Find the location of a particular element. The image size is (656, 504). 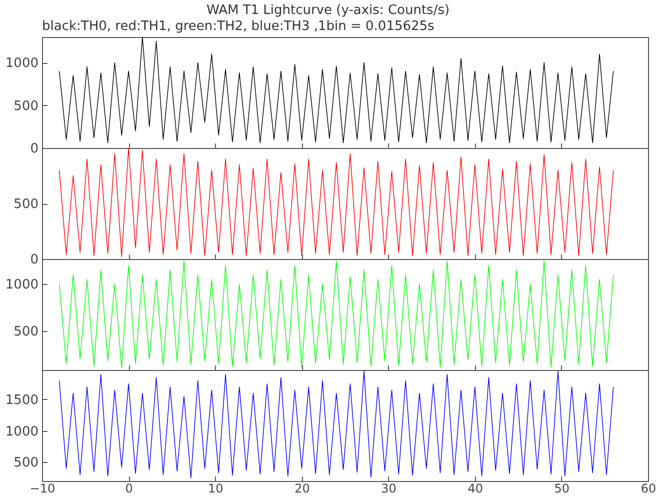

x-tick-label: 50 is located at coordinates (562, 489).